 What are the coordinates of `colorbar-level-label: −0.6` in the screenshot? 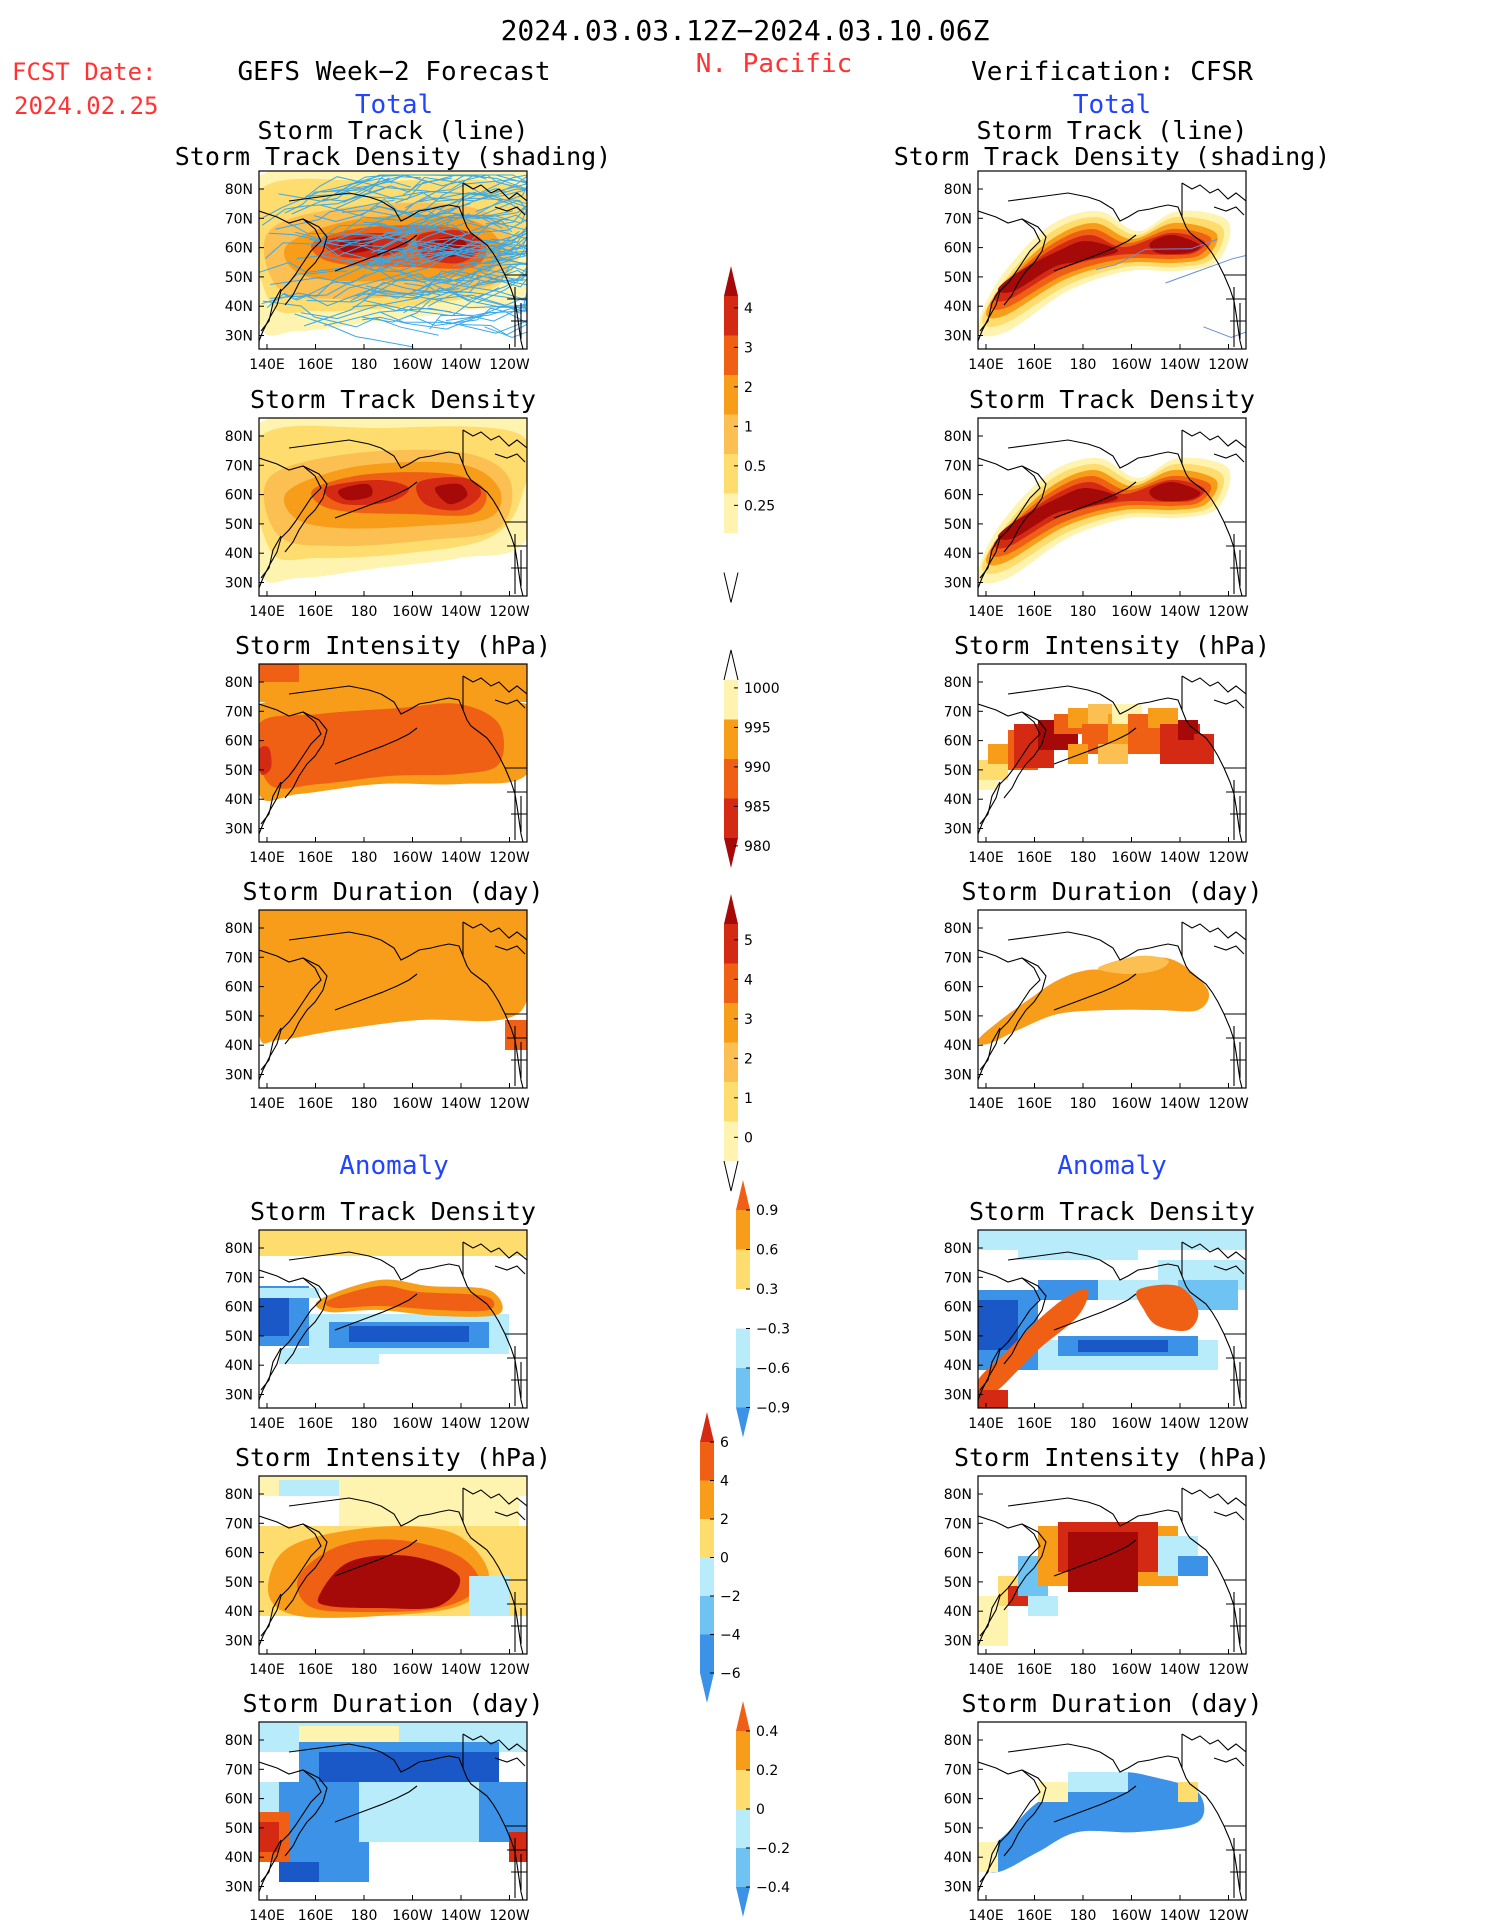 It's located at (773, 1369).